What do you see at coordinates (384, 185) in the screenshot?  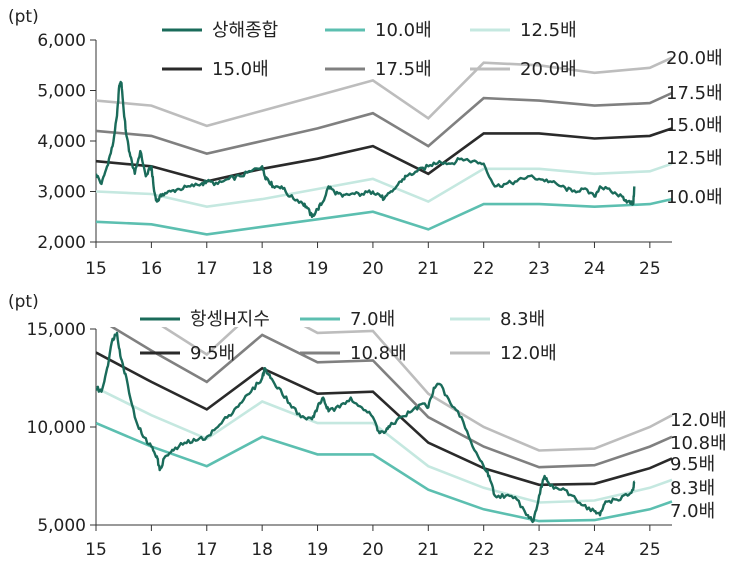 I see `band-line-12-5배` at bounding box center [384, 185].